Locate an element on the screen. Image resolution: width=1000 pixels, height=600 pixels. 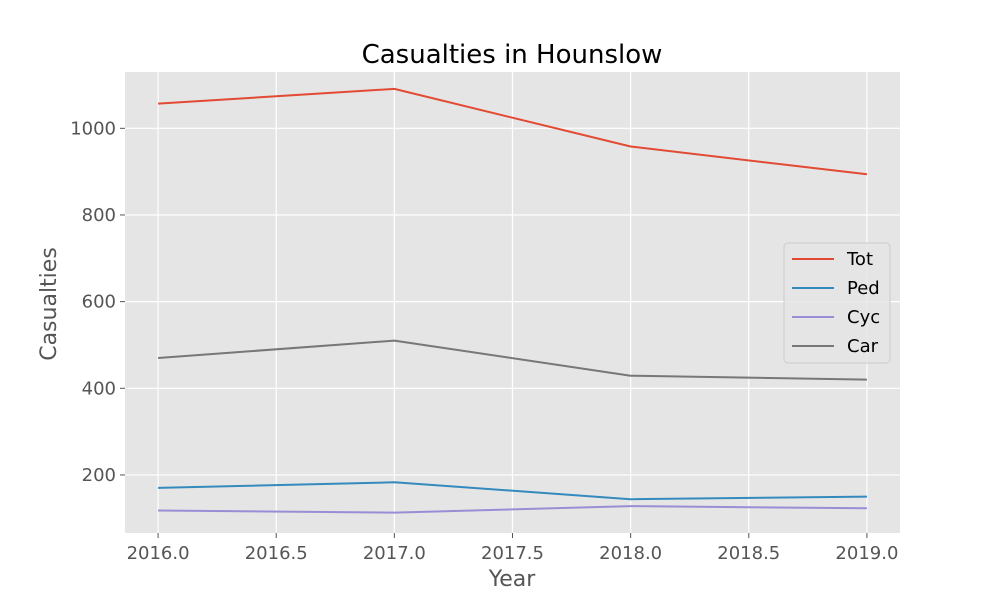
x-axis-label: Year is located at coordinates (512, 579).